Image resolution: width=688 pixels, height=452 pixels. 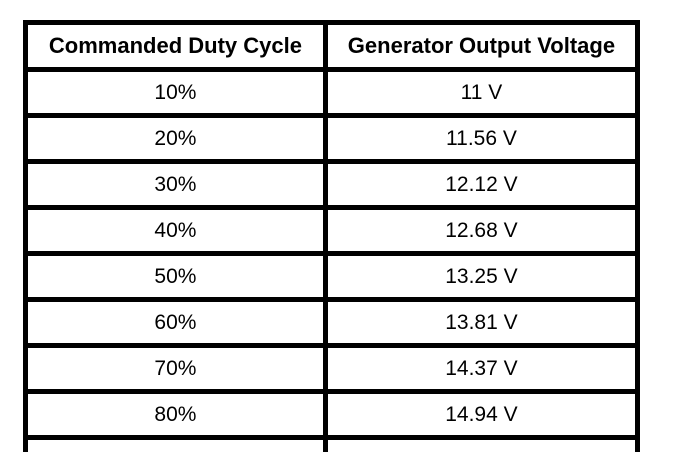 I want to click on table-row: 20% 11.56 V, so click(x=332, y=138).